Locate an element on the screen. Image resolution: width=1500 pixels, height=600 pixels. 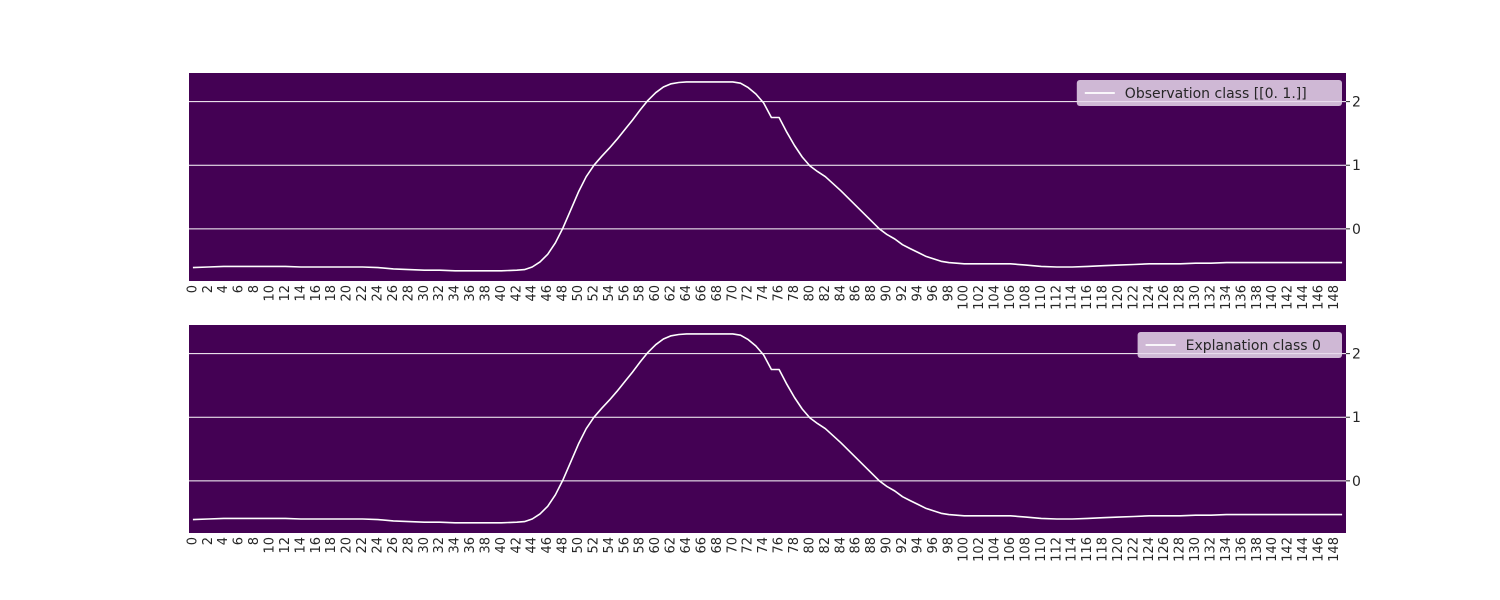
bottom-x-tick-label: 50 is located at coordinates (578, 545).